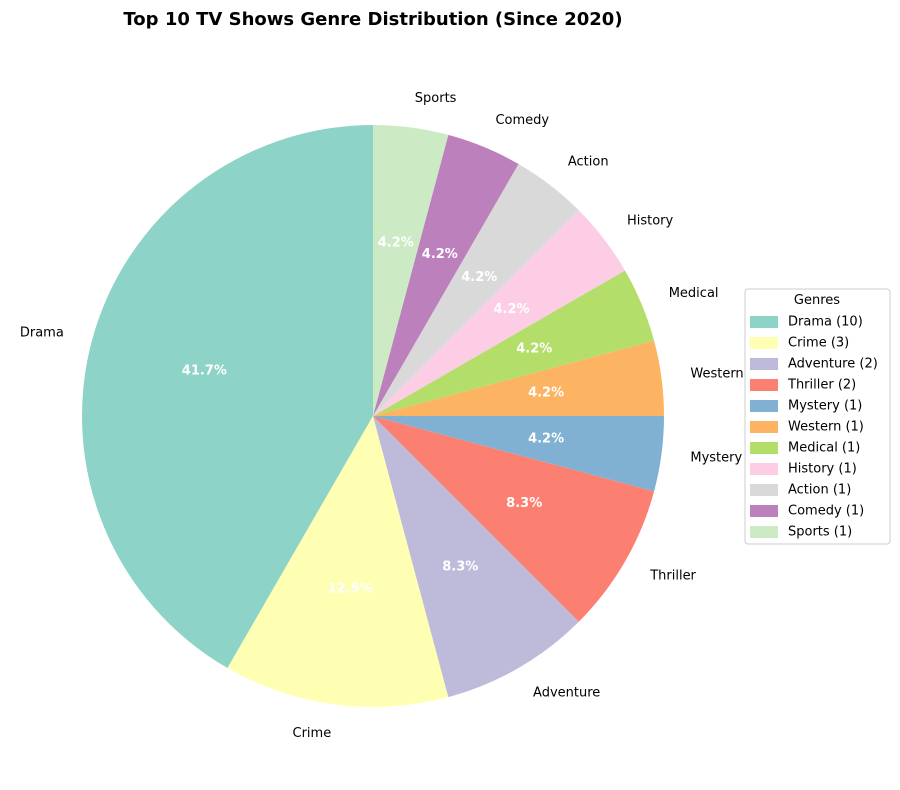  I want to click on category-label-medical: Medical, so click(694, 293).